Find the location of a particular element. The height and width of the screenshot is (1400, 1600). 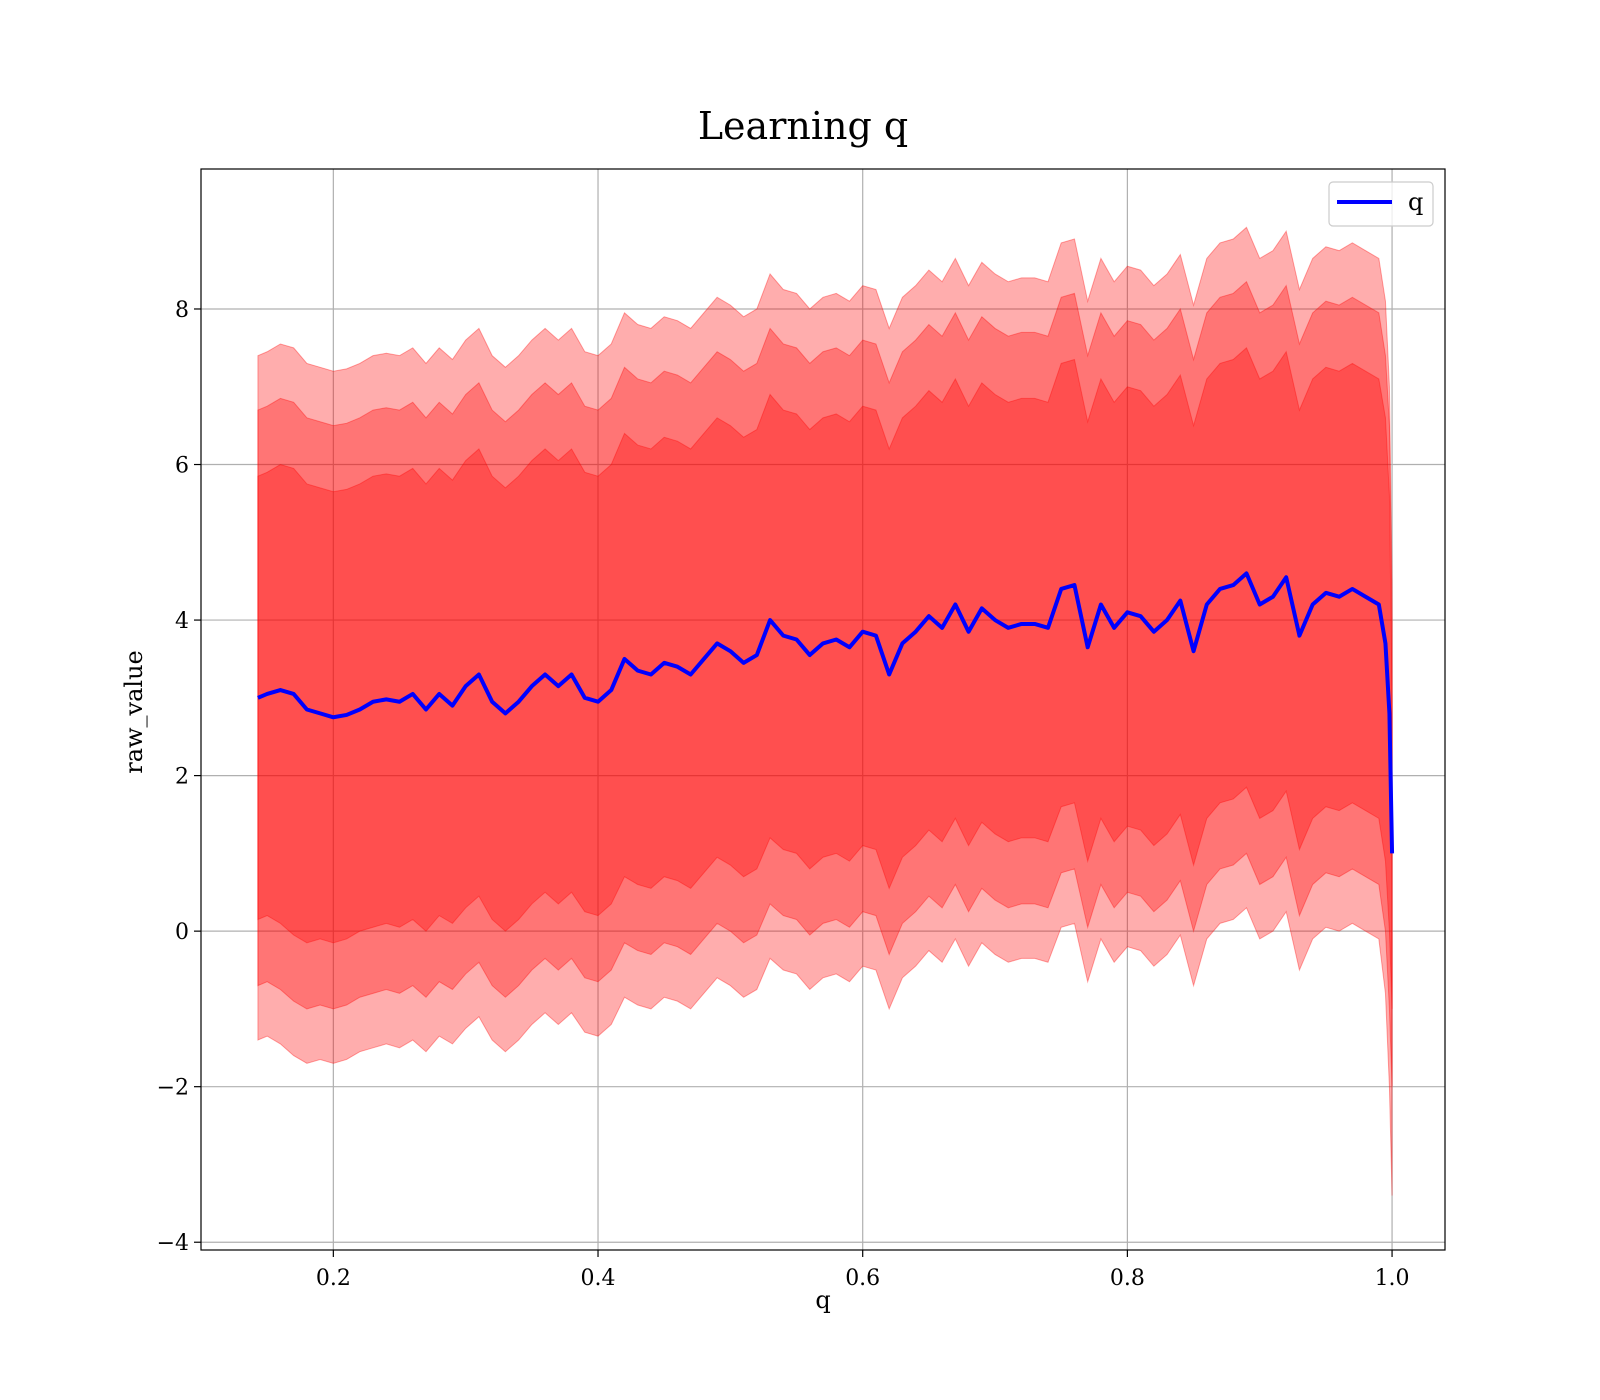

series-lines is located at coordinates (826, 712).